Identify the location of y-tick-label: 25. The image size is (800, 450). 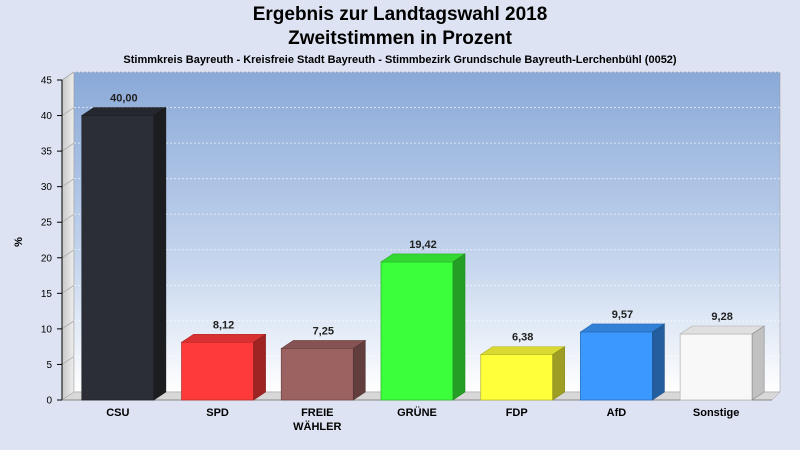
(47, 223).